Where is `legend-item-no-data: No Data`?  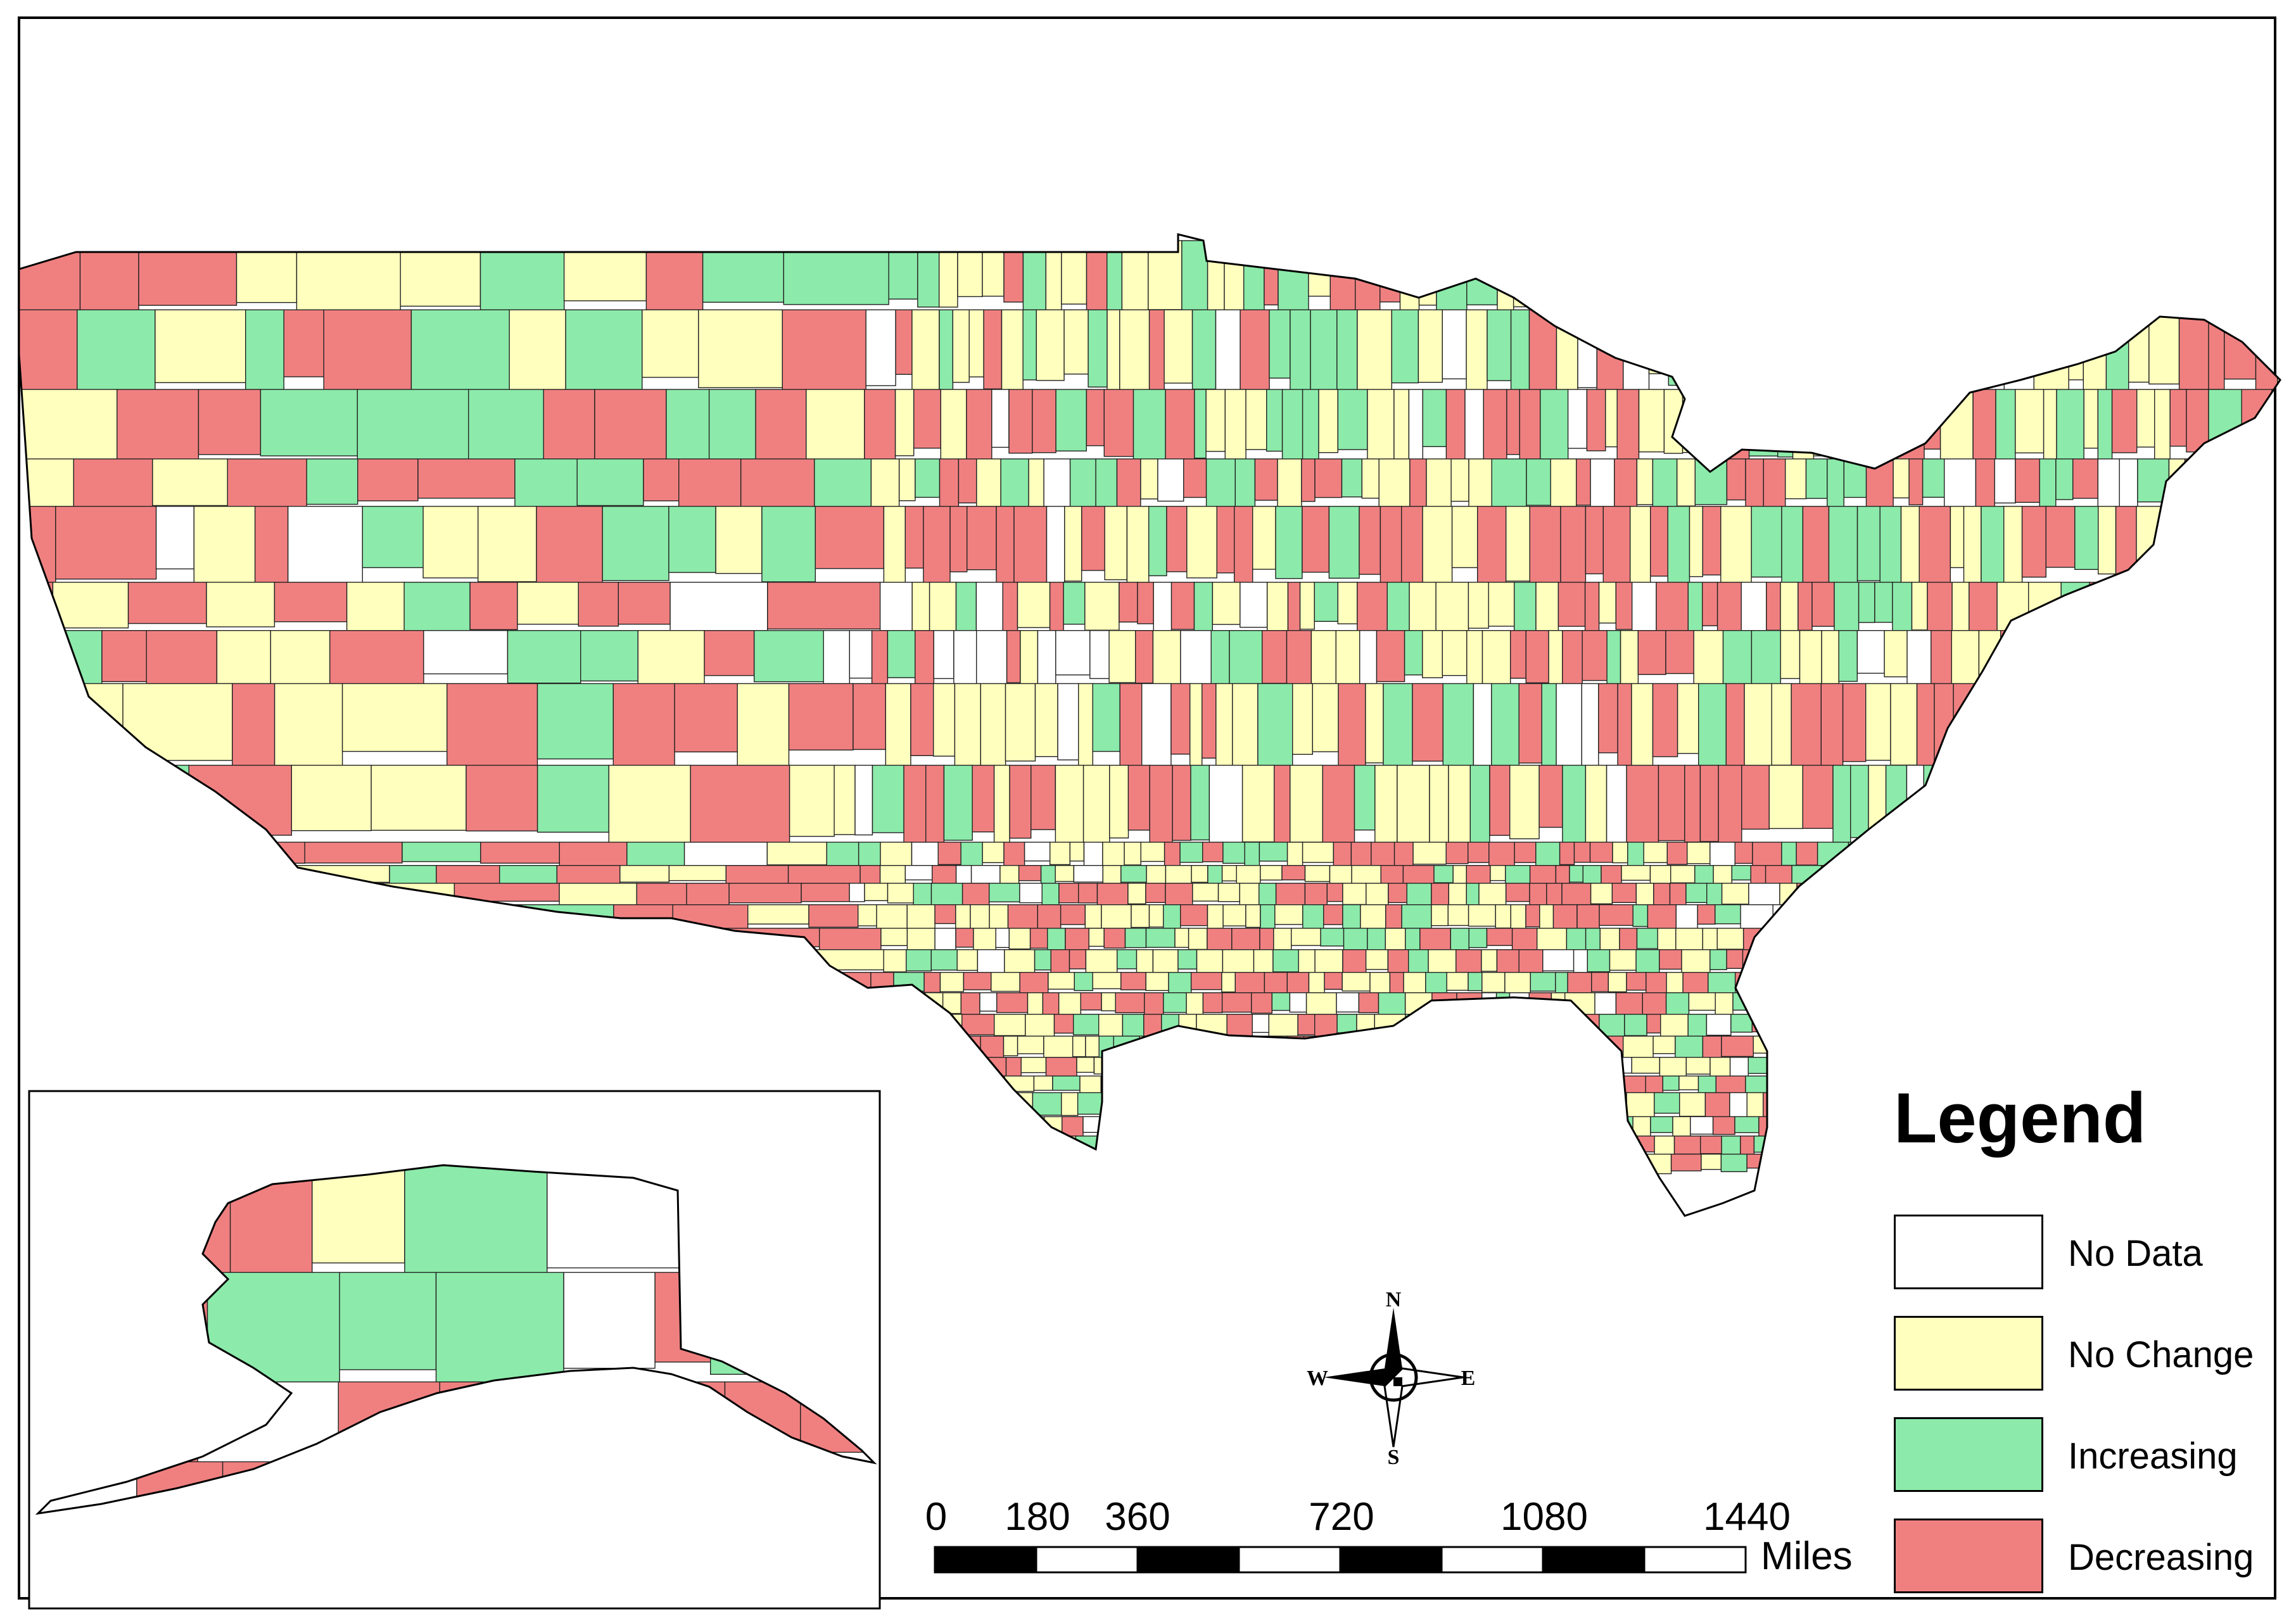
legend-item-no-data: No Data is located at coordinates (2071, 1253).